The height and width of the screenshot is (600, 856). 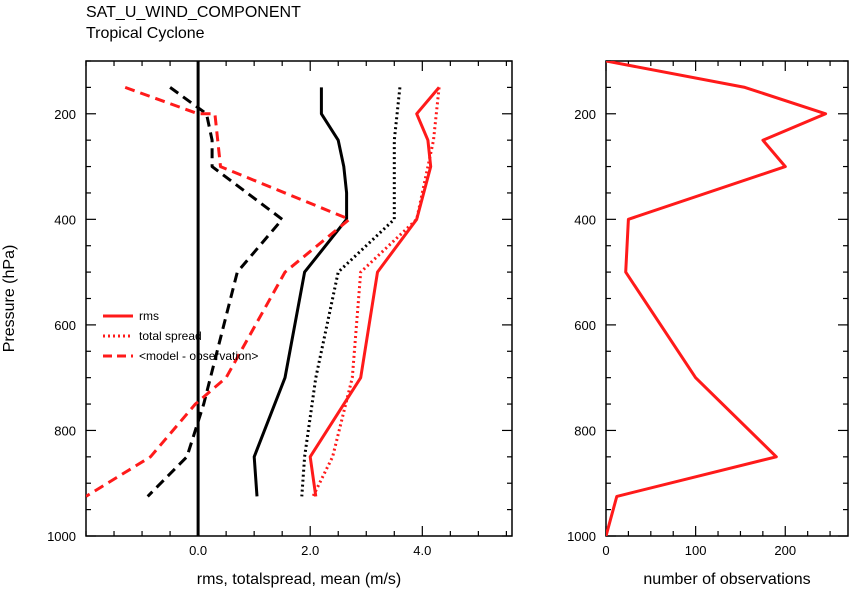 I want to click on right-y-tick-label: 800, so click(x=585, y=430).